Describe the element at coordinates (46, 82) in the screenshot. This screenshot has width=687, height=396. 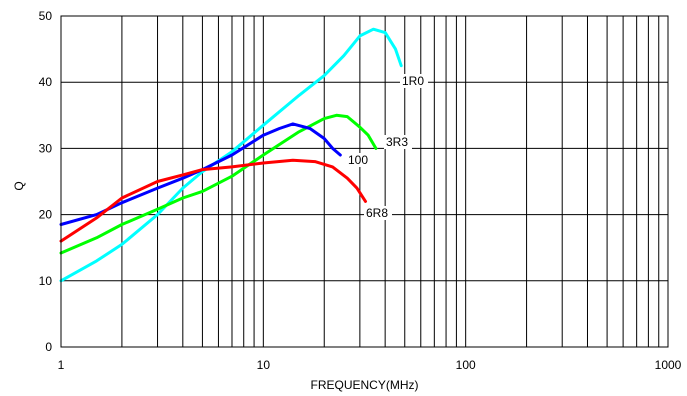
I see `y-tick-label: 40` at that location.